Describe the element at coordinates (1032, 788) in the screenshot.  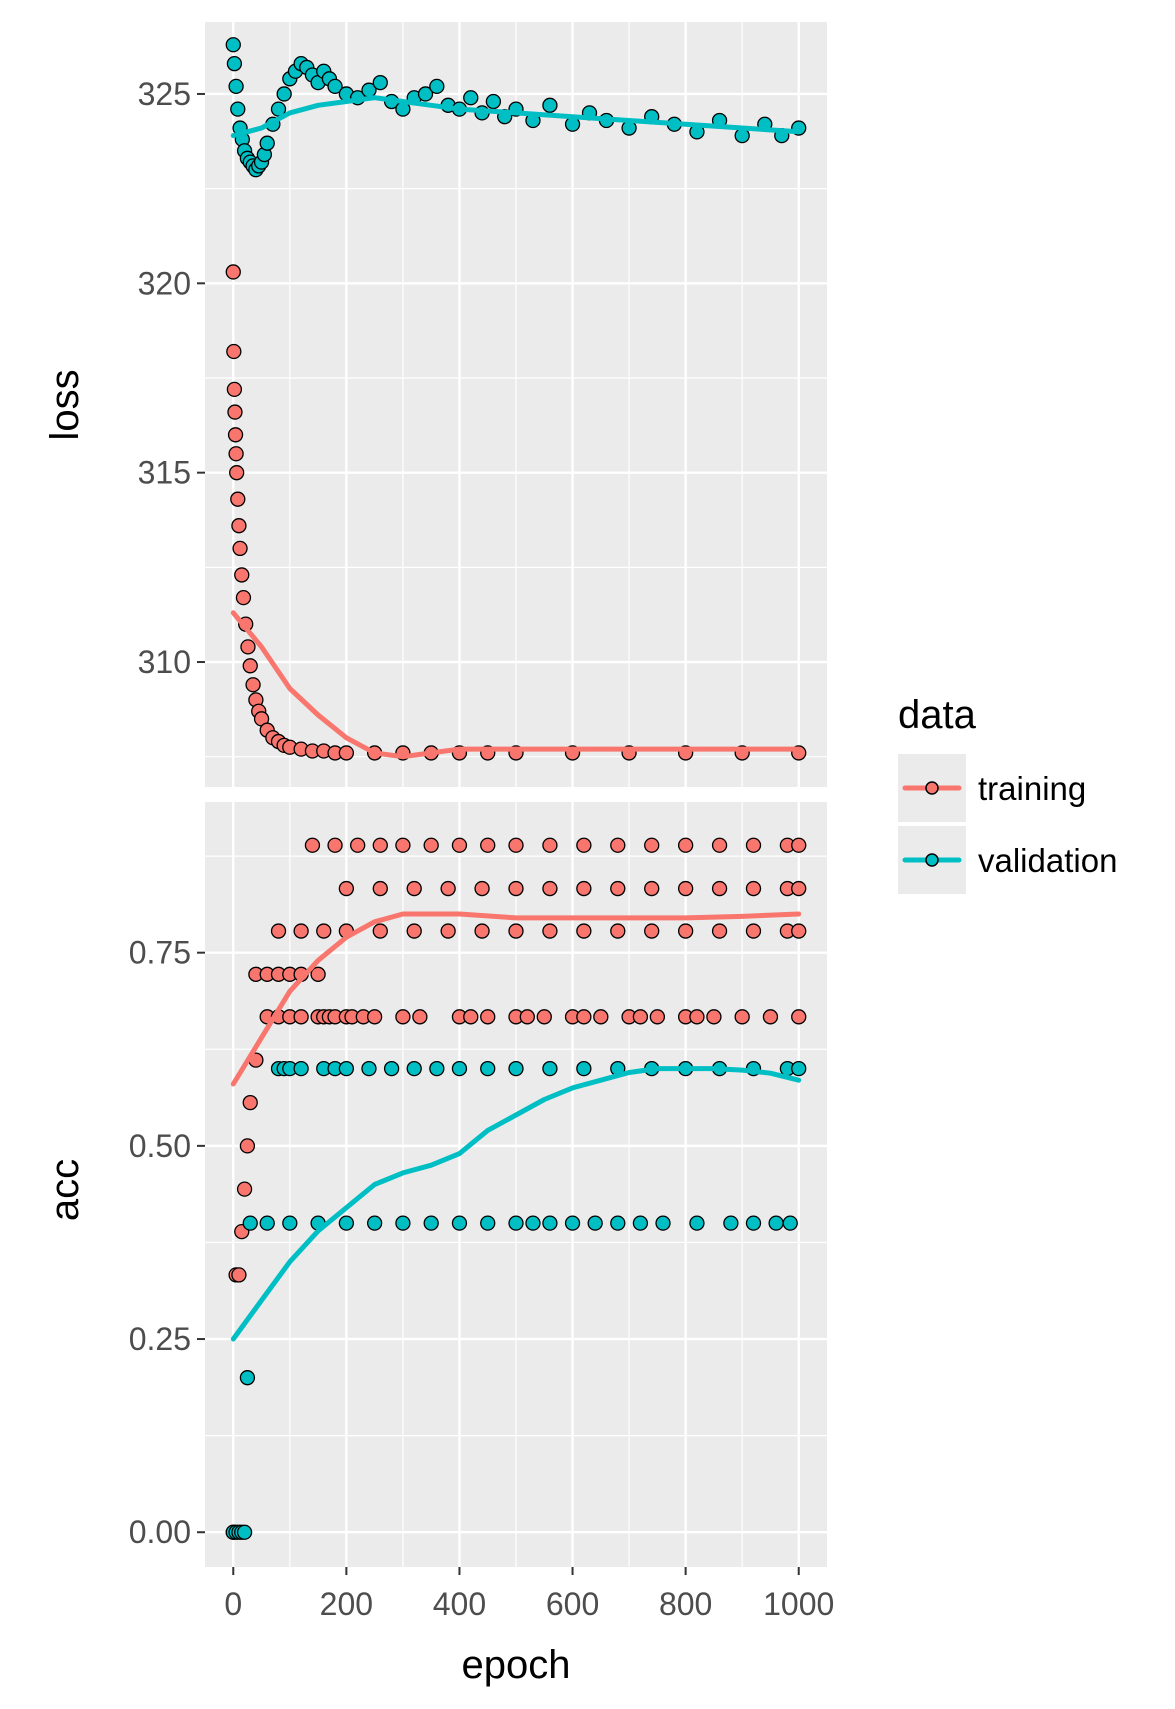
I see `legend-label-training: training` at that location.